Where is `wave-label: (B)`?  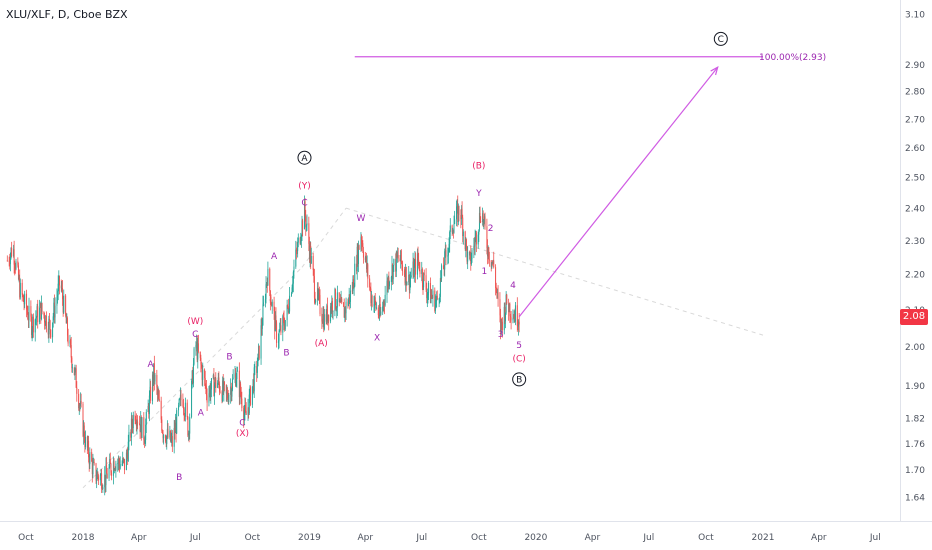
wave-label: (B) is located at coordinates (478, 167).